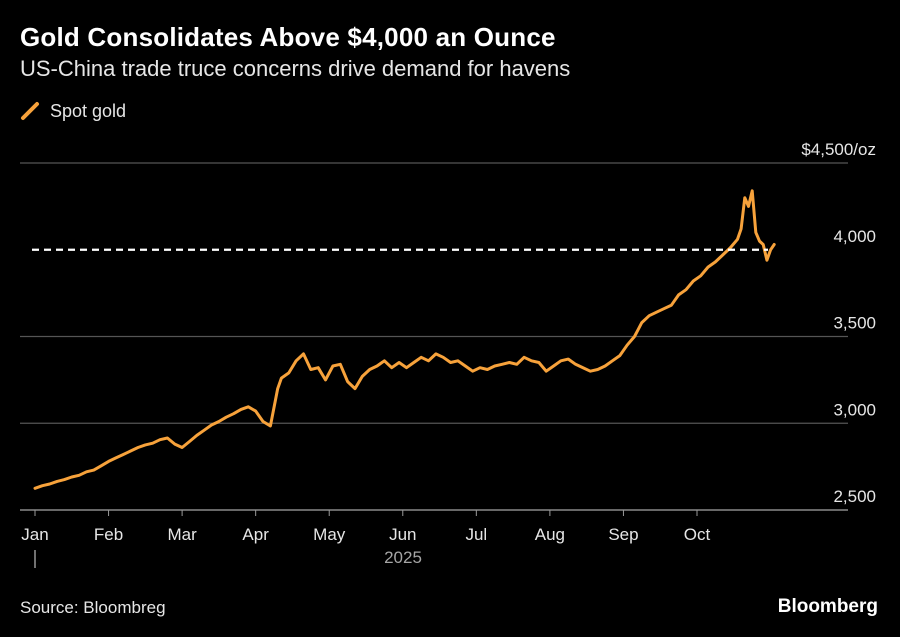 The height and width of the screenshot is (637, 900). Describe the element at coordinates (854, 409) in the screenshot. I see `y-tick-label-3000: 3,000` at that location.